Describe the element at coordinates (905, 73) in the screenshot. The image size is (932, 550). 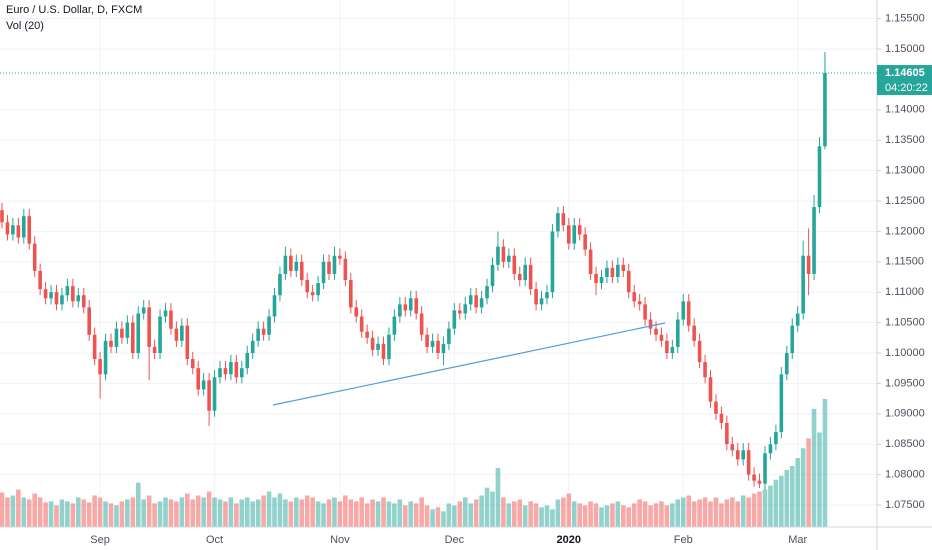
I see `last-price-label: 1.14605` at that location.